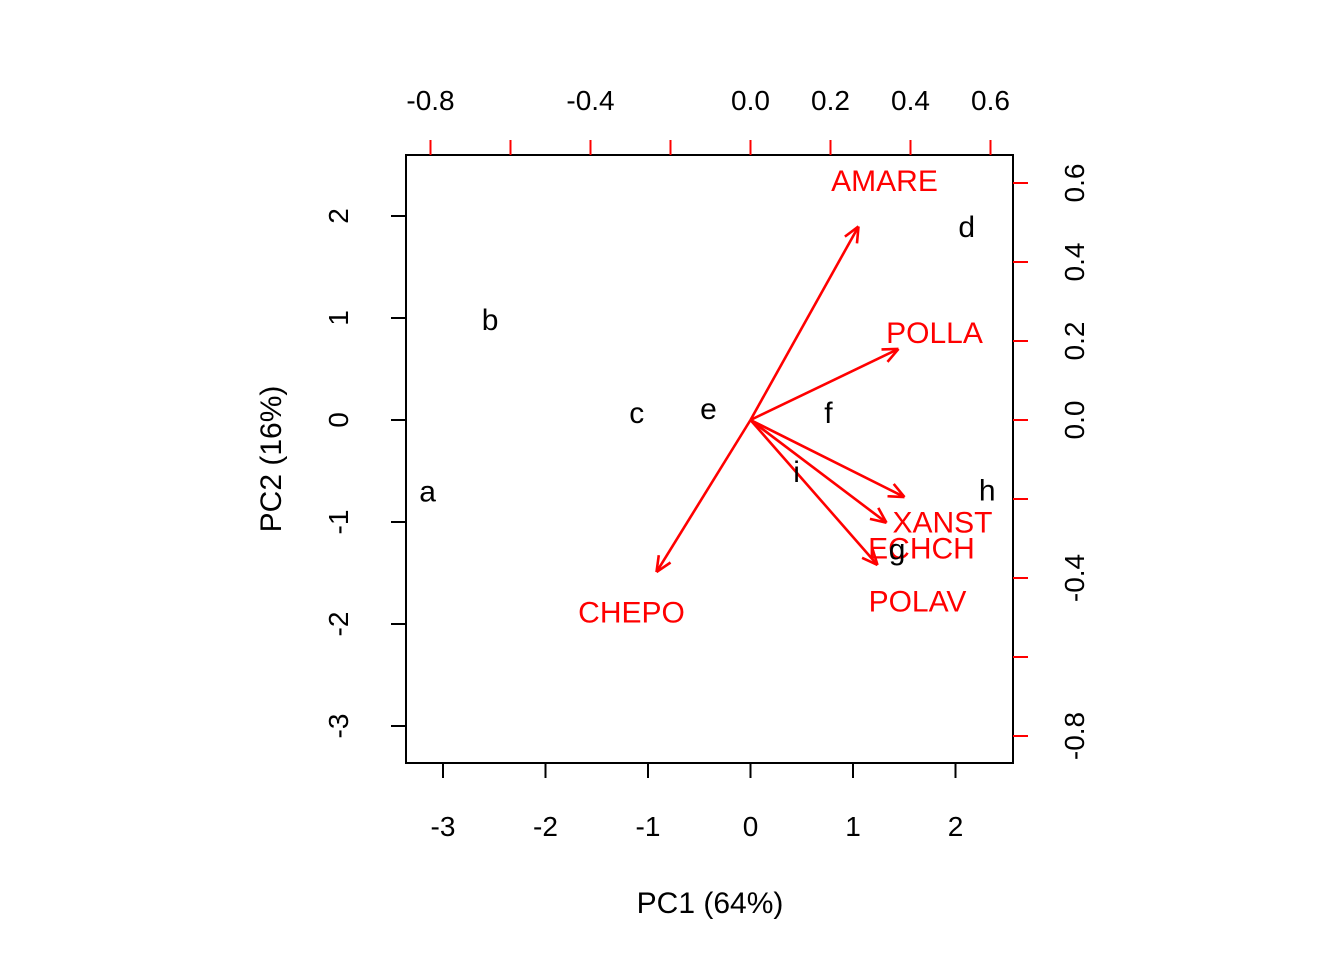  I want to click on site-score-e: e, so click(708, 409).